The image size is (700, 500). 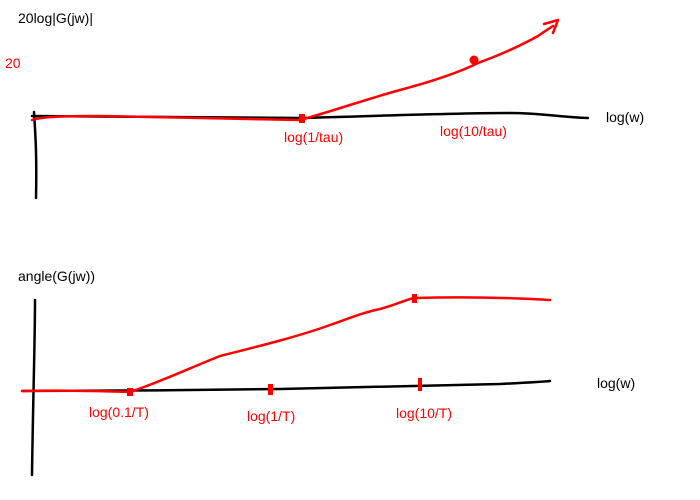 I want to click on phase-x-label: log(w), so click(x=616, y=383).